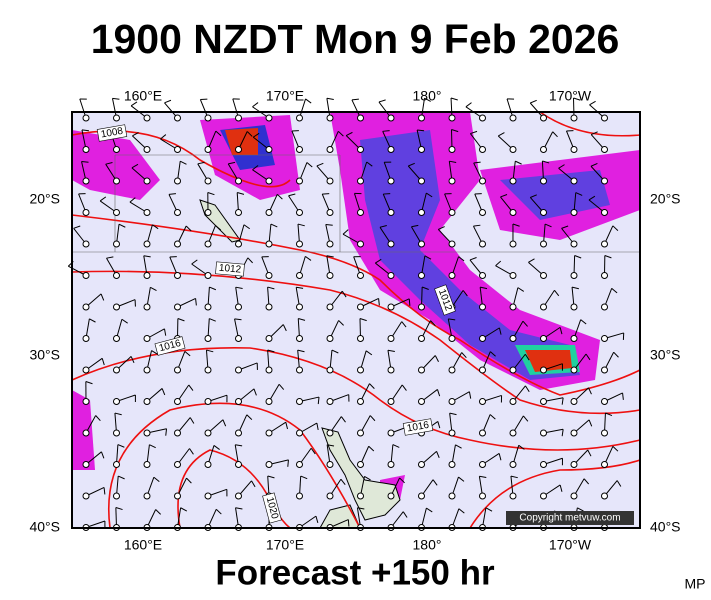 The image size is (711, 600). I want to click on copyright: Copyright metvuw.com, so click(569, 518).